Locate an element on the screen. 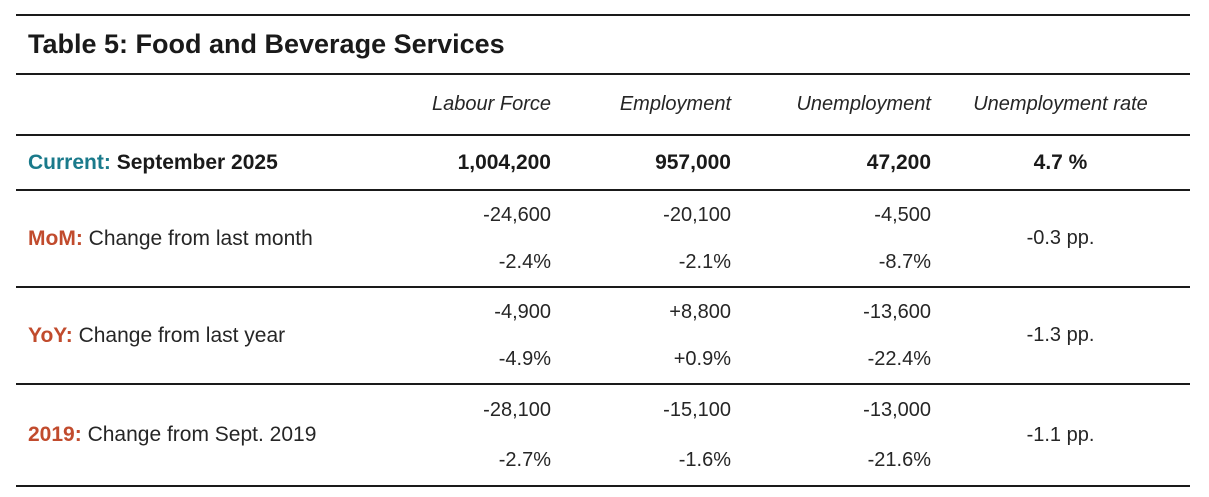 This screenshot has height=497, width=1209. change-2019-row-label: 2019: Change from Sept. 2019 is located at coordinates (191, 435).